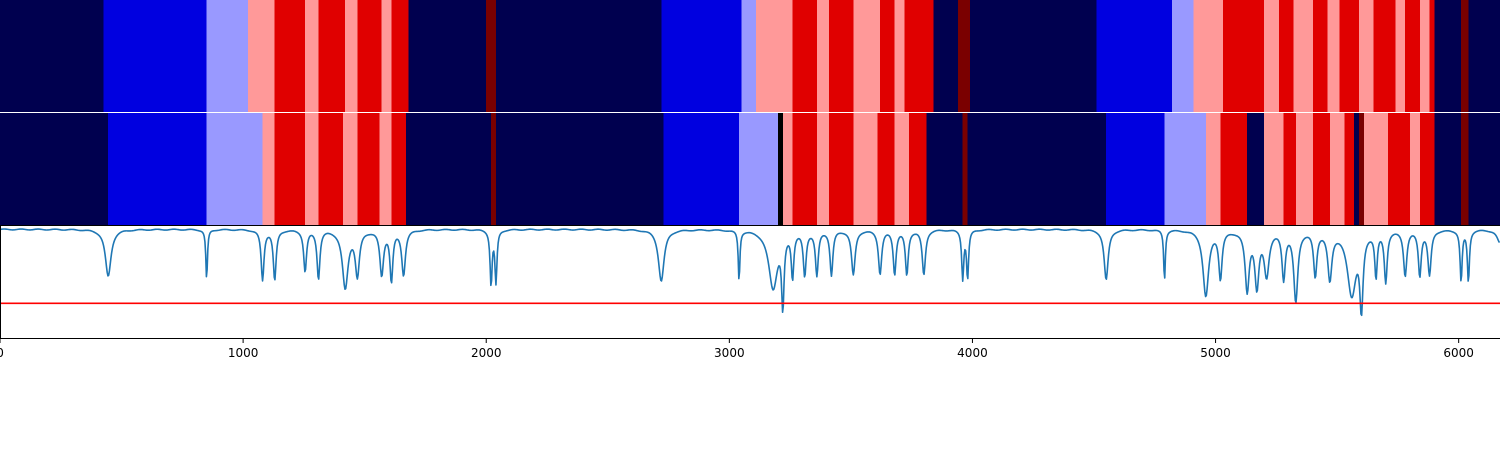 Image resolution: width=1500 pixels, height=450 pixels. What do you see at coordinates (1215, 353) in the screenshot?
I see `x-tick-label: 5000` at bounding box center [1215, 353].